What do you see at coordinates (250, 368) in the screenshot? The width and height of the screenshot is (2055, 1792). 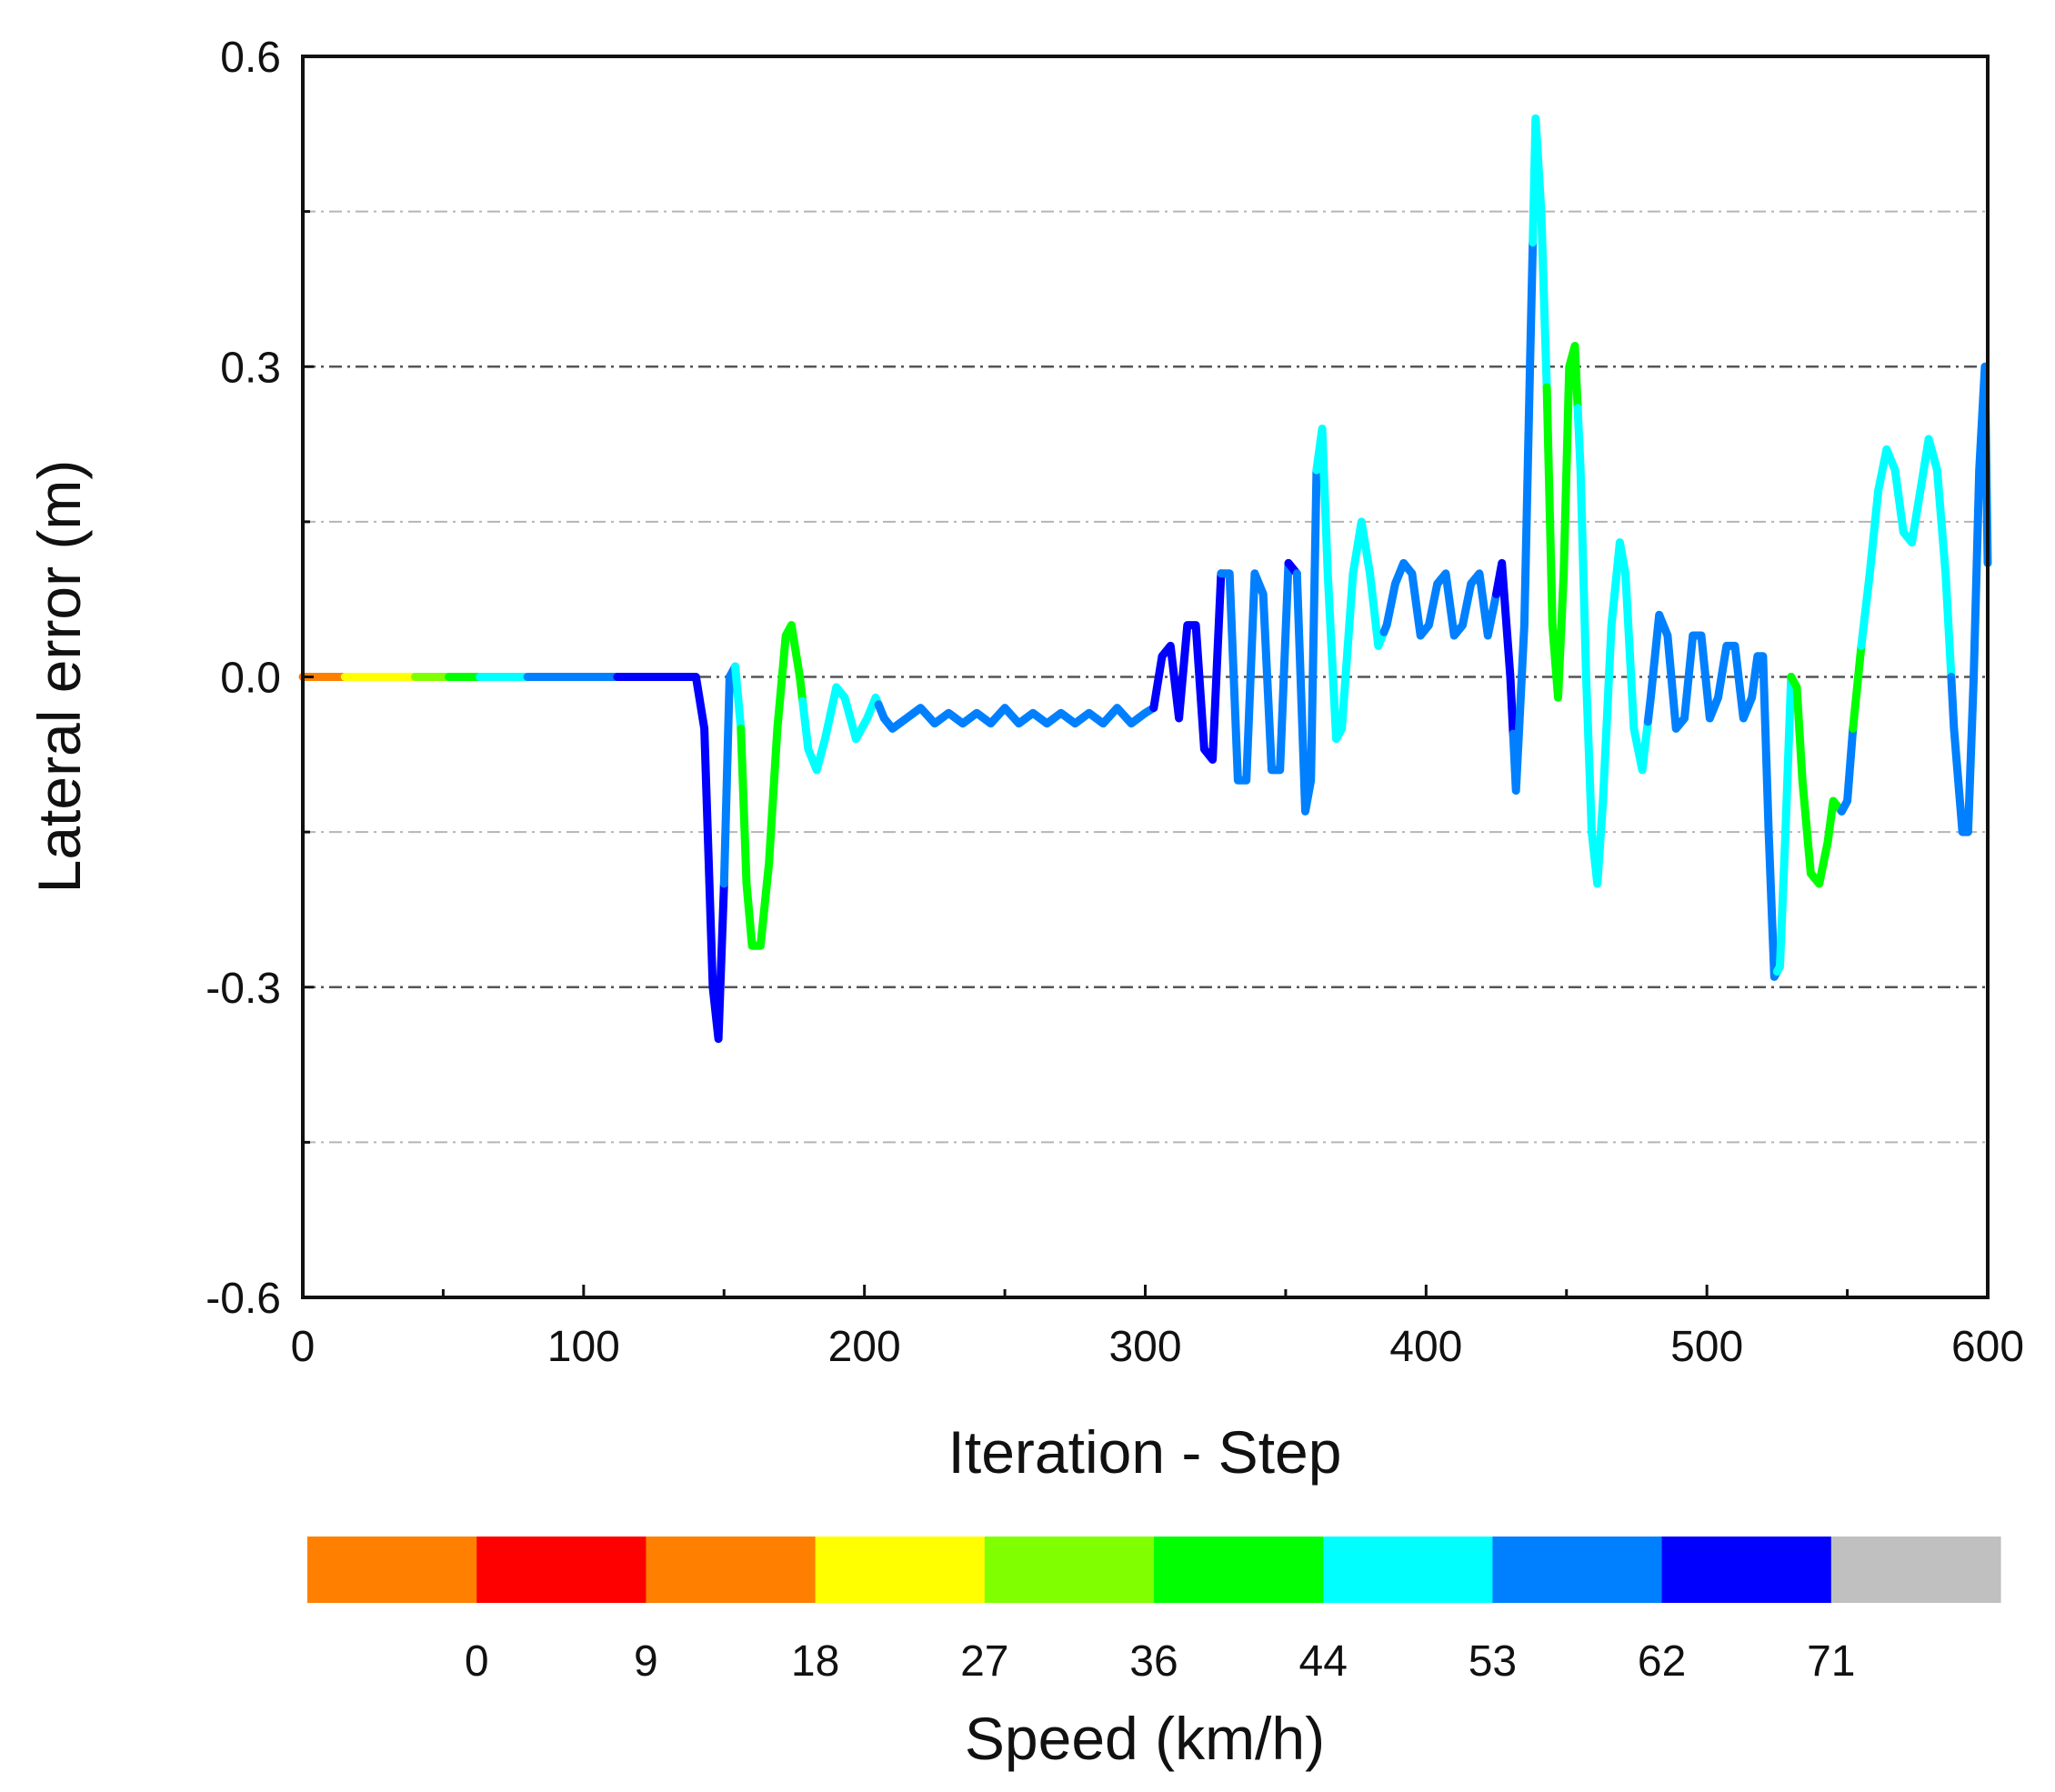 I see `y-tick-label: 0.3` at bounding box center [250, 368].